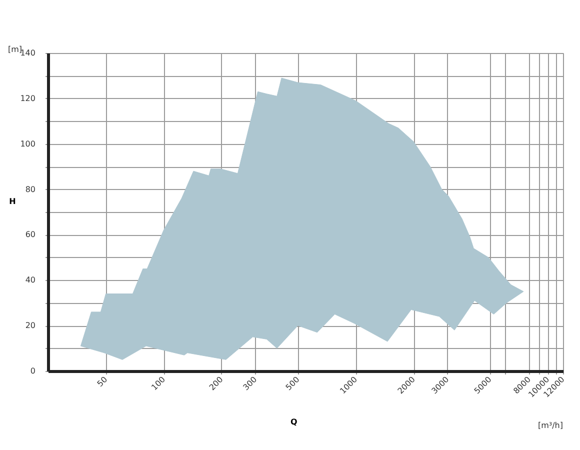 This screenshot has height=450, width=580. I want to click on y-tick-label: 120, so click(28, 98).